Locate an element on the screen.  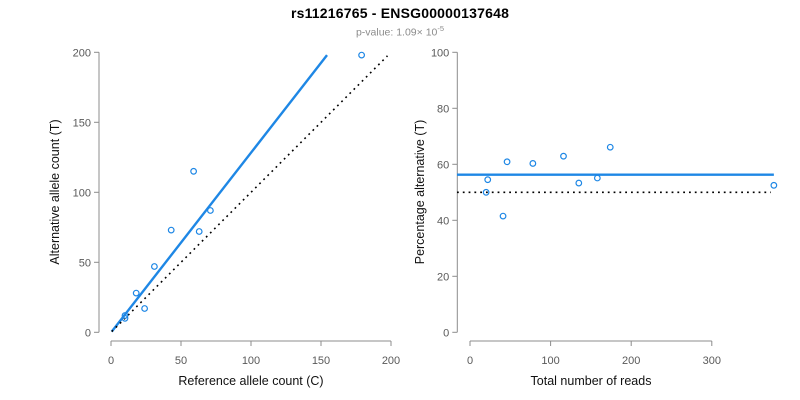
figure-title: rs11216765 - ENSG00000137648 is located at coordinates (400, 13).